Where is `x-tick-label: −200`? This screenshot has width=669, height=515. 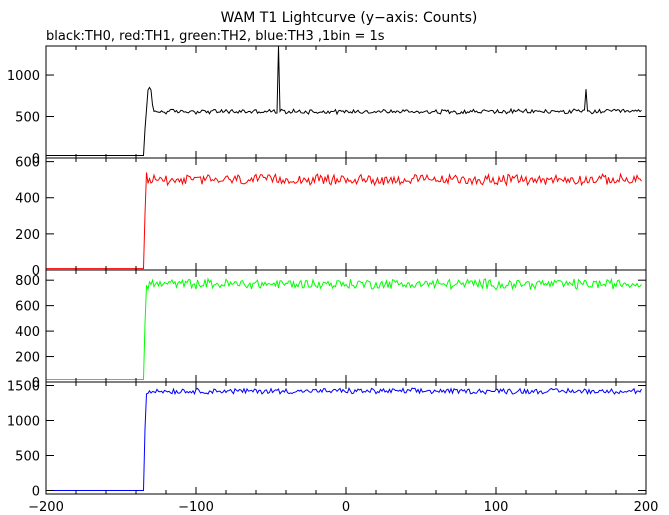
x-tick-label: −200 is located at coordinates (46, 507).